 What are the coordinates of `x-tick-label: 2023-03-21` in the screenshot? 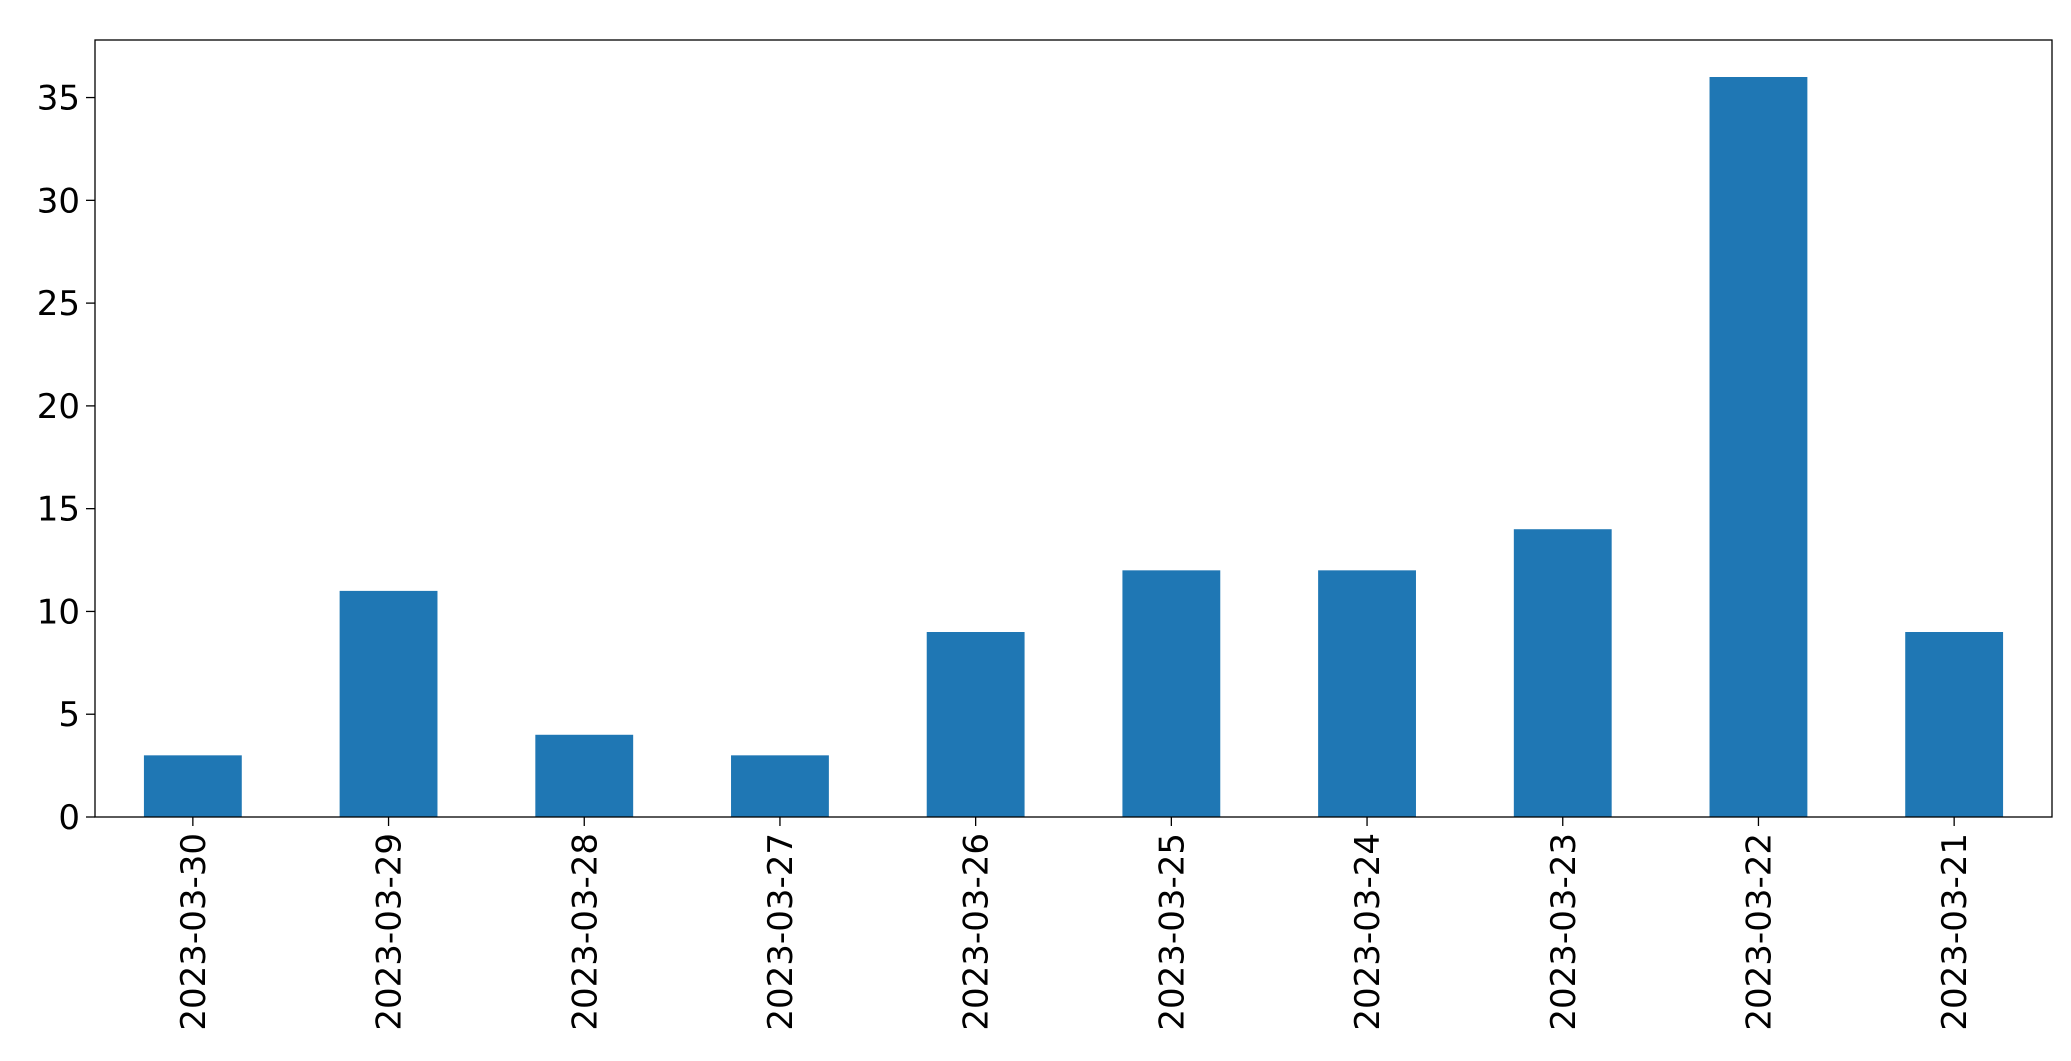 It's located at (1955, 932).